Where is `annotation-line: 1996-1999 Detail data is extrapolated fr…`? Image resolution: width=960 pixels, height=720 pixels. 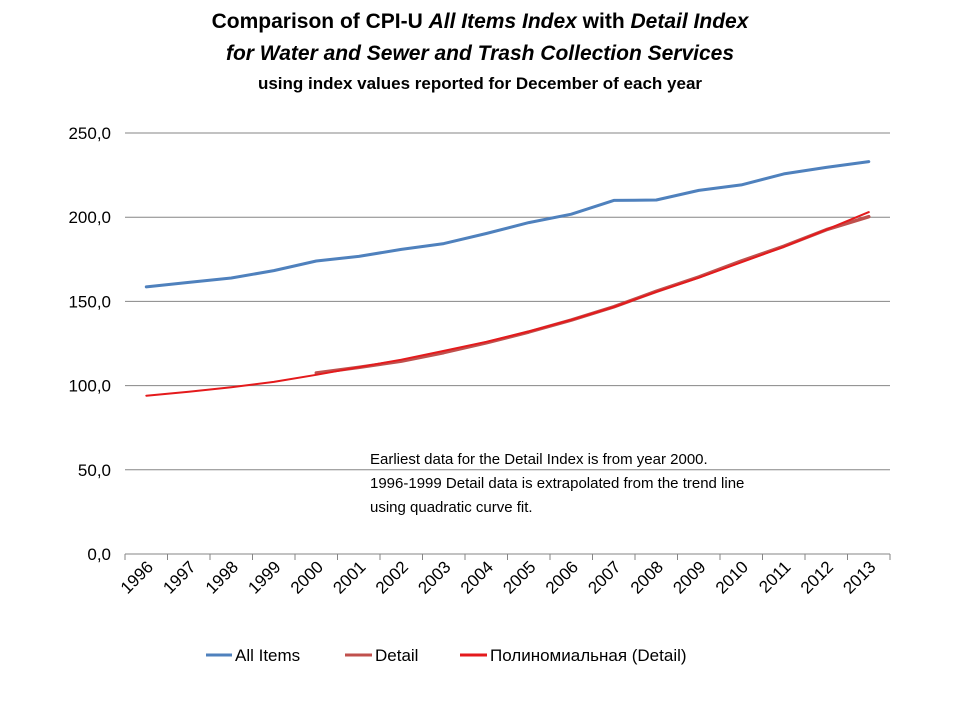 annotation-line: 1996-1999 Detail data is extrapolated fr… is located at coordinates (557, 483).